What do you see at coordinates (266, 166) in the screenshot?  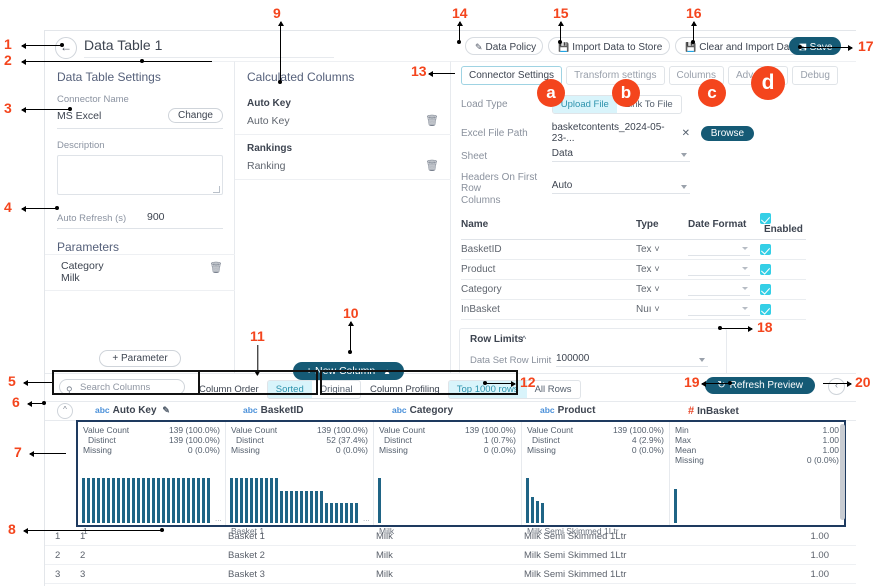 I see `calc-item-label: Ranking` at bounding box center [266, 166].